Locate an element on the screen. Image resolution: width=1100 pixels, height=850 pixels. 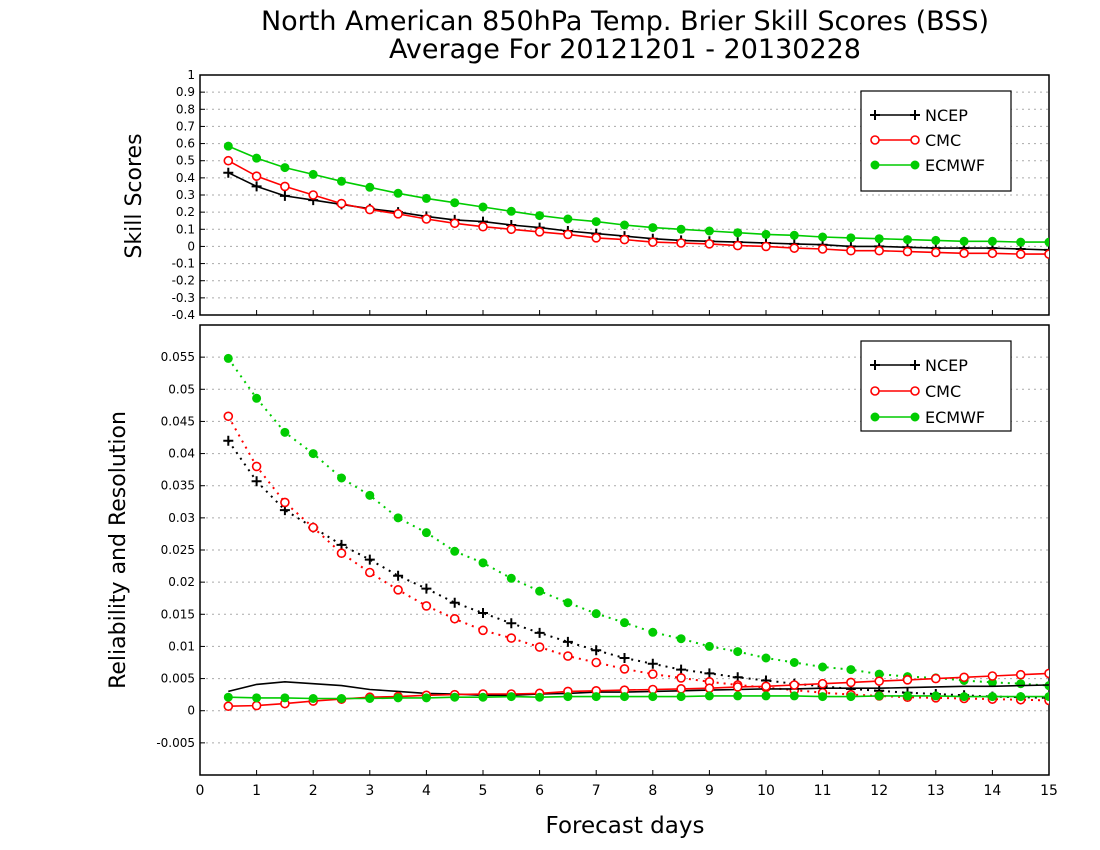
y-tick-label: 1 is located at coordinates (191, 75).